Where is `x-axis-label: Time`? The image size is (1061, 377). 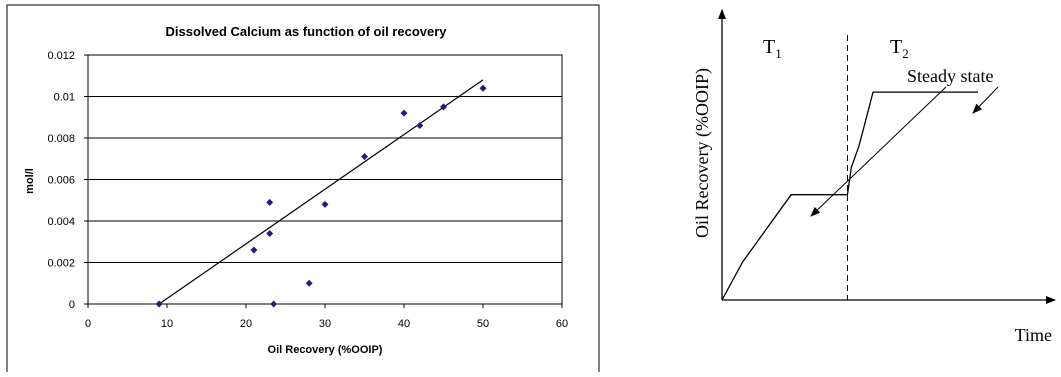 x-axis-label: Time is located at coordinates (1033, 335).